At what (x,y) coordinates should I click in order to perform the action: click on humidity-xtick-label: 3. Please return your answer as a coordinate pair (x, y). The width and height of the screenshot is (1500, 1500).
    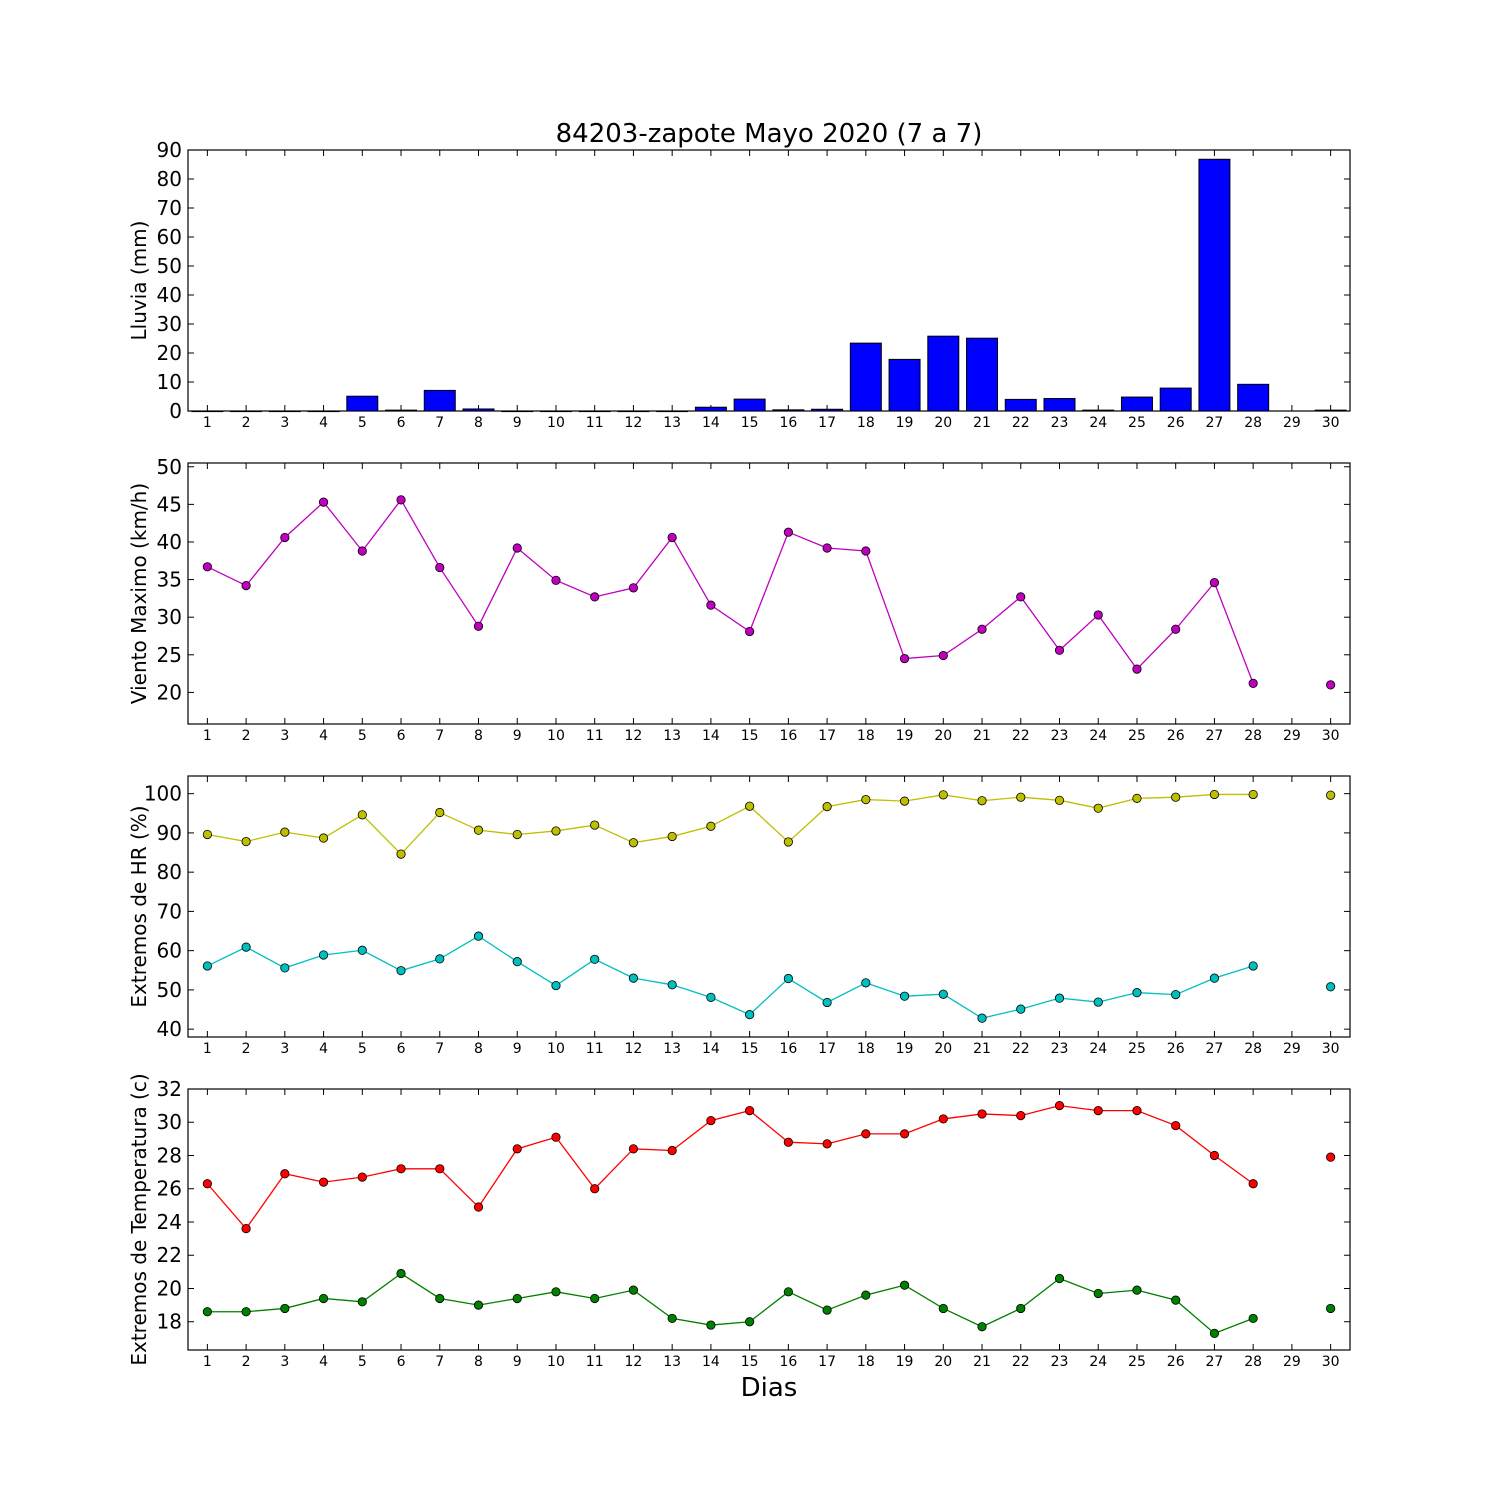
    Looking at the image, I should click on (284, 1049).